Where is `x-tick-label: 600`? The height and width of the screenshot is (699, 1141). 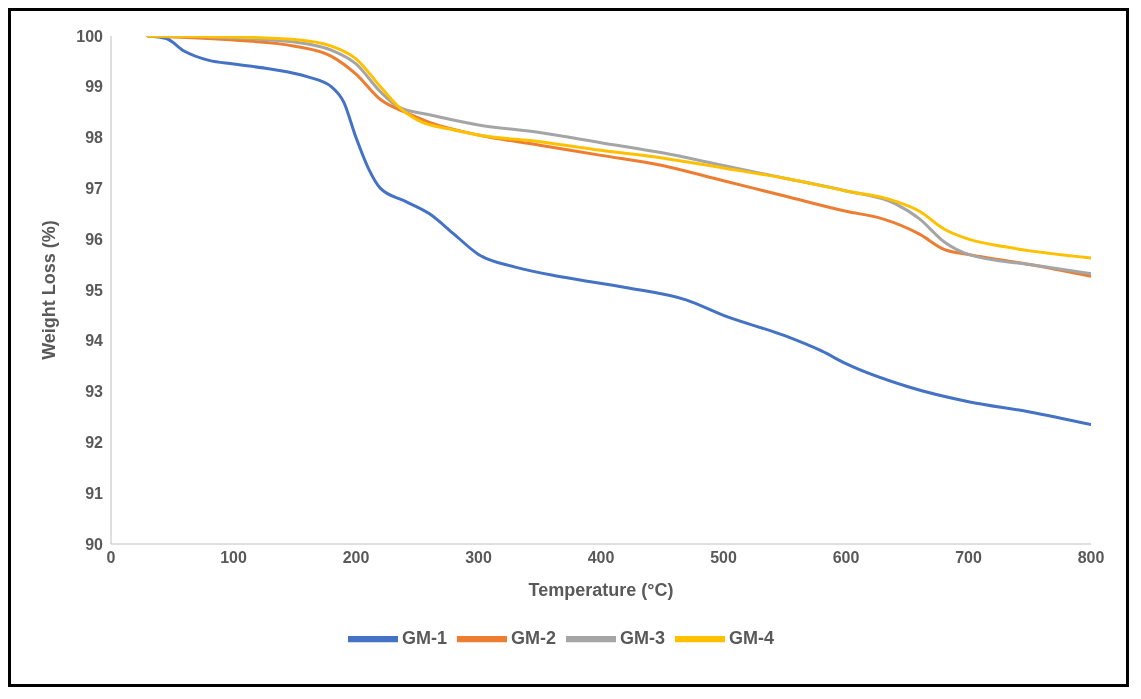 x-tick-label: 600 is located at coordinates (846, 558).